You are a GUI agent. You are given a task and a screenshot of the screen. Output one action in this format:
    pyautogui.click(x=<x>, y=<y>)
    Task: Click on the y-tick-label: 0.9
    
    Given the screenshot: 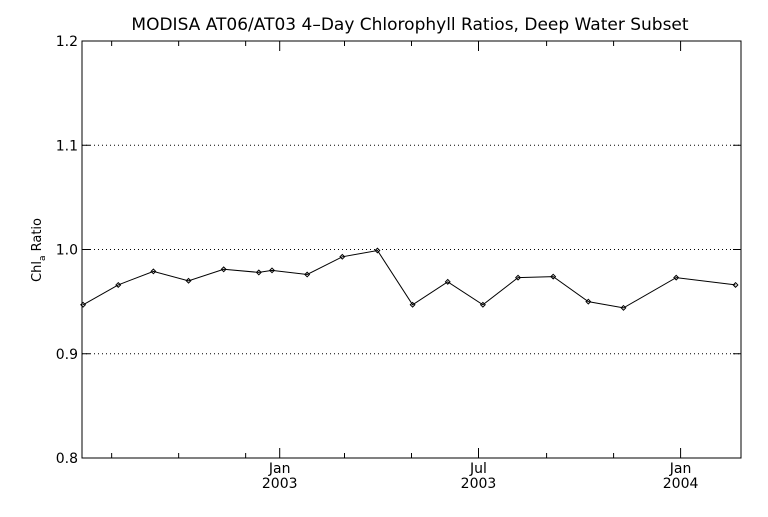 What is the action you would take?
    pyautogui.click(x=67, y=355)
    